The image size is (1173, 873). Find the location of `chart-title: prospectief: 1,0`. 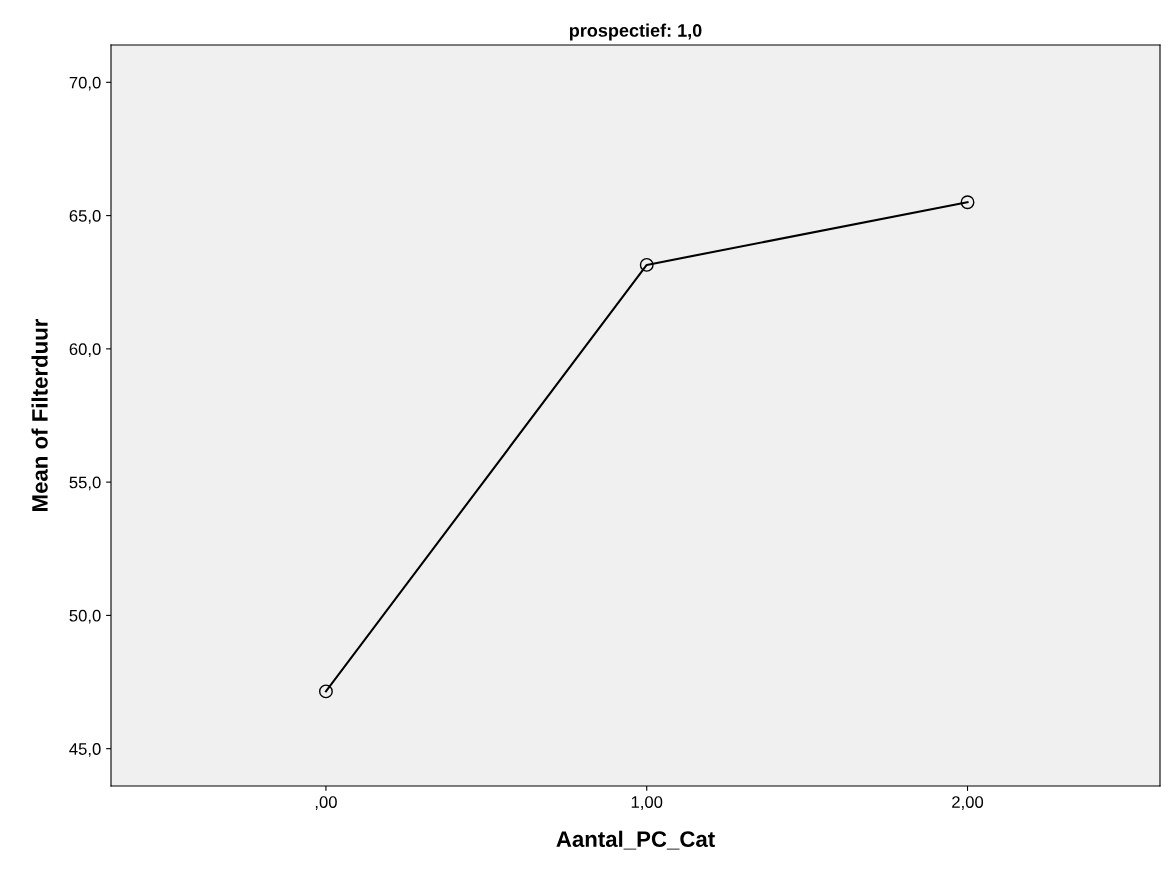

chart-title: prospectief: 1,0 is located at coordinates (635, 32).